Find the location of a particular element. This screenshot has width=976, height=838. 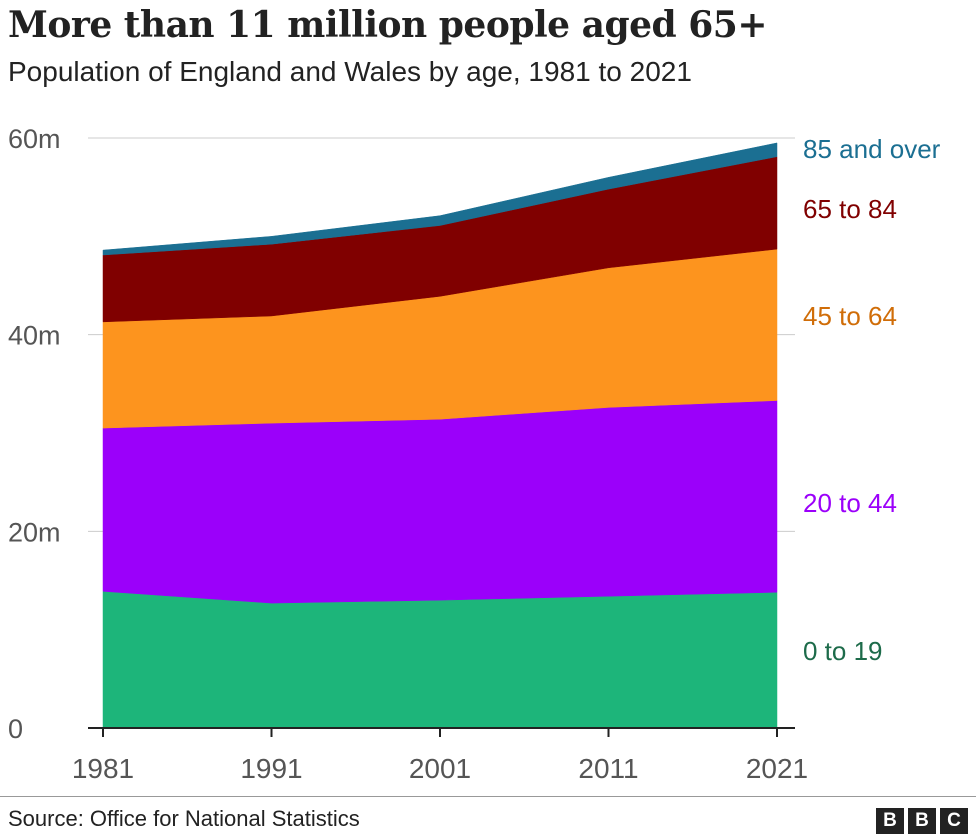

x-tick-label-2021: 2021 is located at coordinates (777, 768).